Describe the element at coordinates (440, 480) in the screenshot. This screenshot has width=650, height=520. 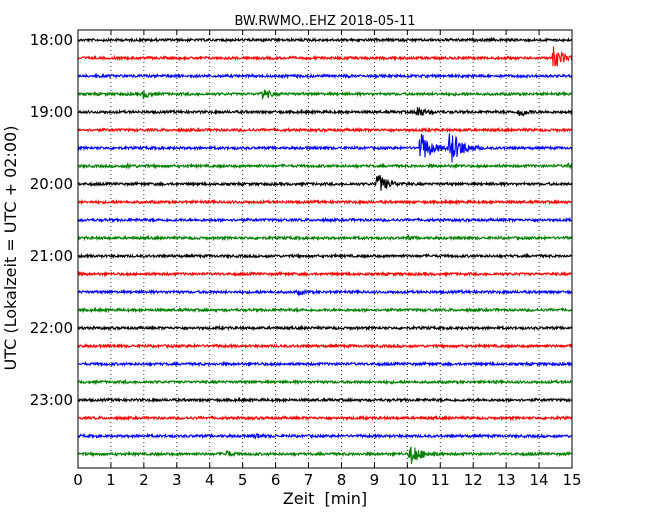
I see `x-tick-label-11: 11` at that location.